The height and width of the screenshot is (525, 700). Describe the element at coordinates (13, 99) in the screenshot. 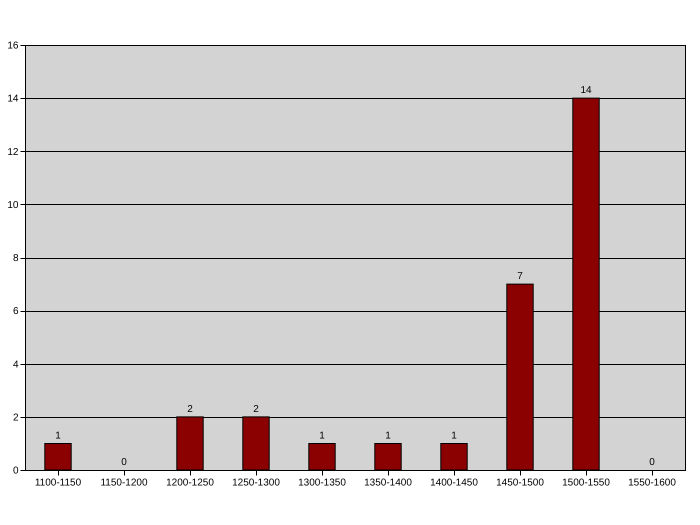

I see `y-tick-label: 14` at that location.